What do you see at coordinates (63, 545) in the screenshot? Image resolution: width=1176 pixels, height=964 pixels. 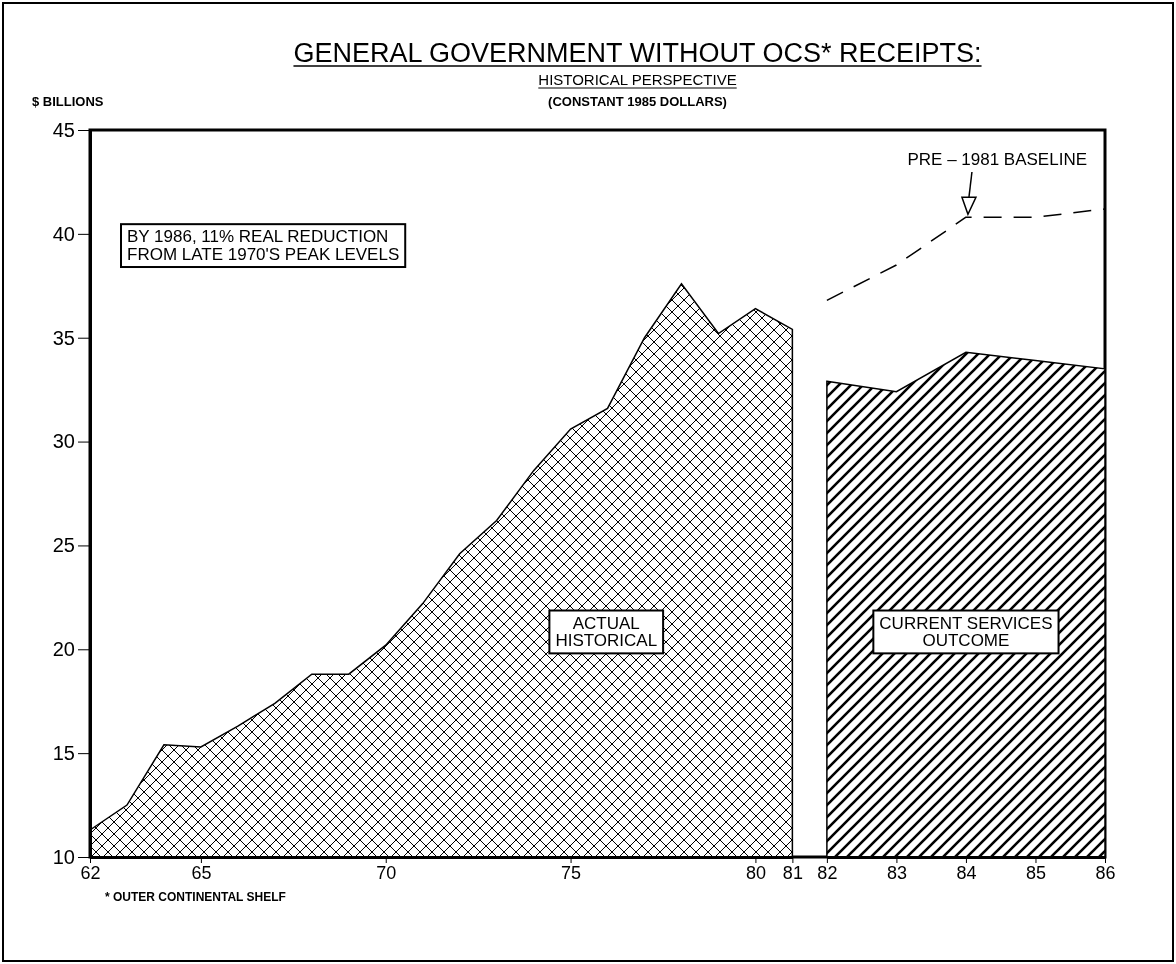 I see `y-tick-label: 25` at bounding box center [63, 545].